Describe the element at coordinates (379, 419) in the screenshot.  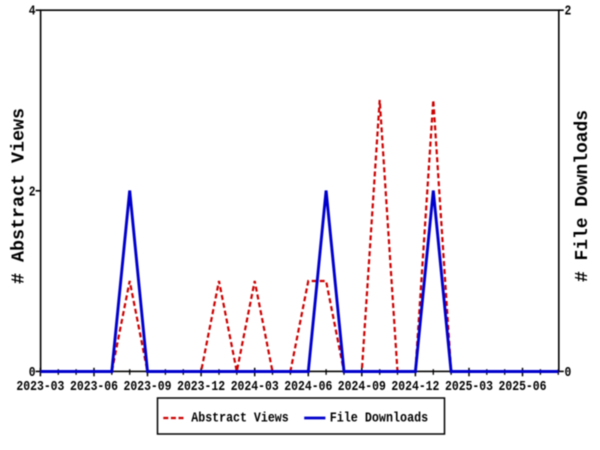
I see `svg-text: File Downloads` at that location.